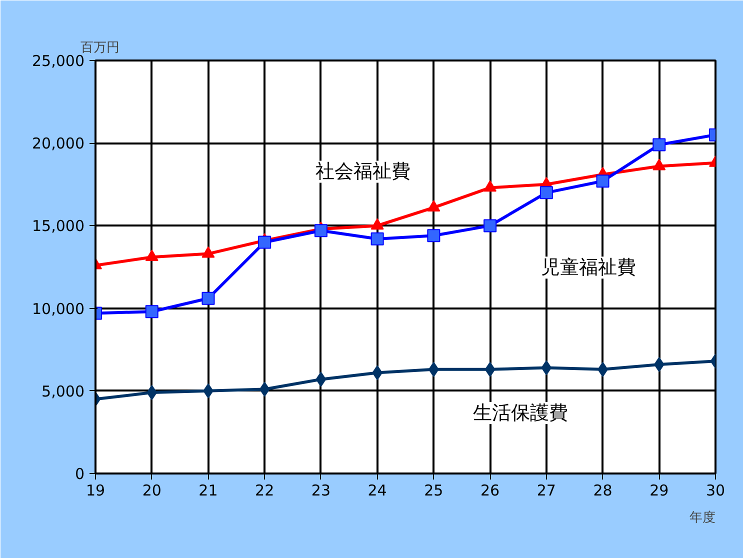 The width and height of the screenshot is (743, 558). I want to click on series-label: 社会福祉費, so click(362, 171).